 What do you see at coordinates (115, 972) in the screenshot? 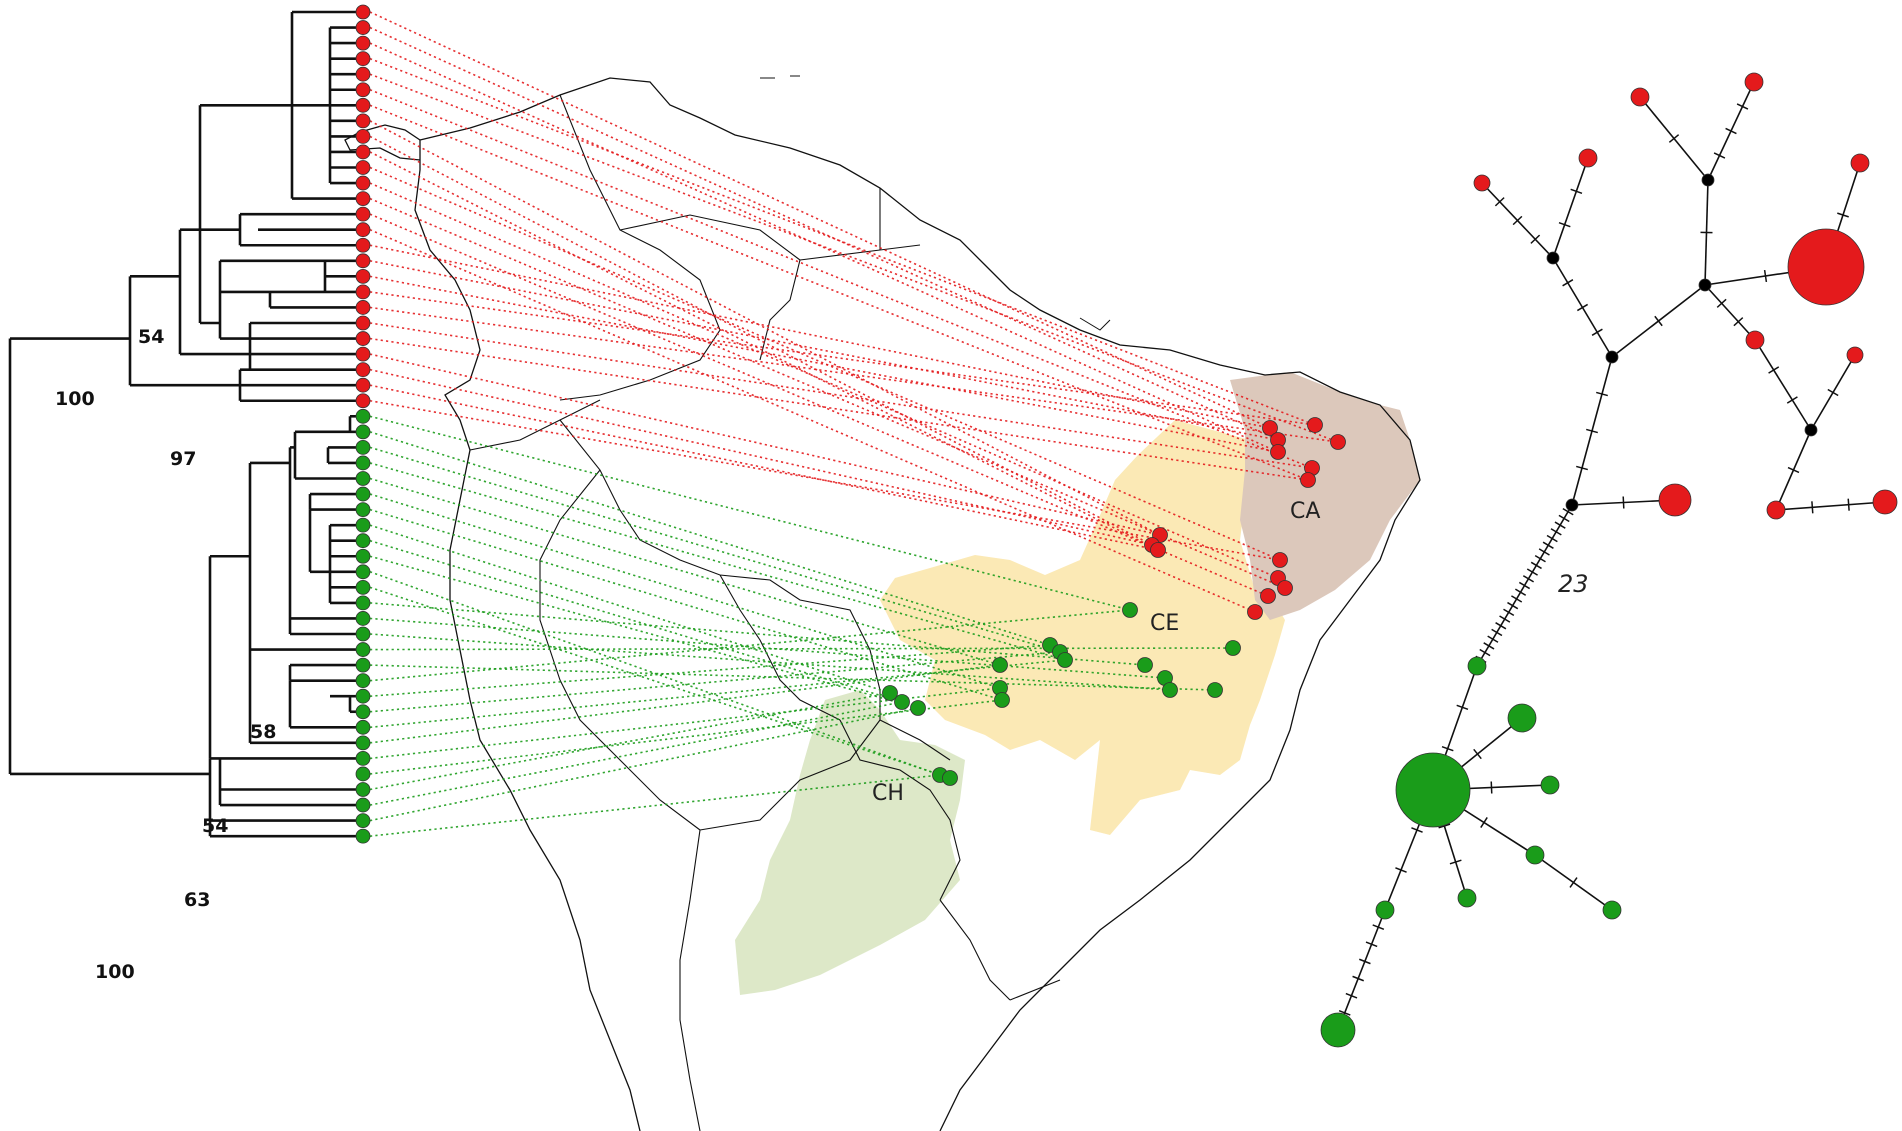
I see `bootstrap-label-root-green: 100` at bounding box center [115, 972].